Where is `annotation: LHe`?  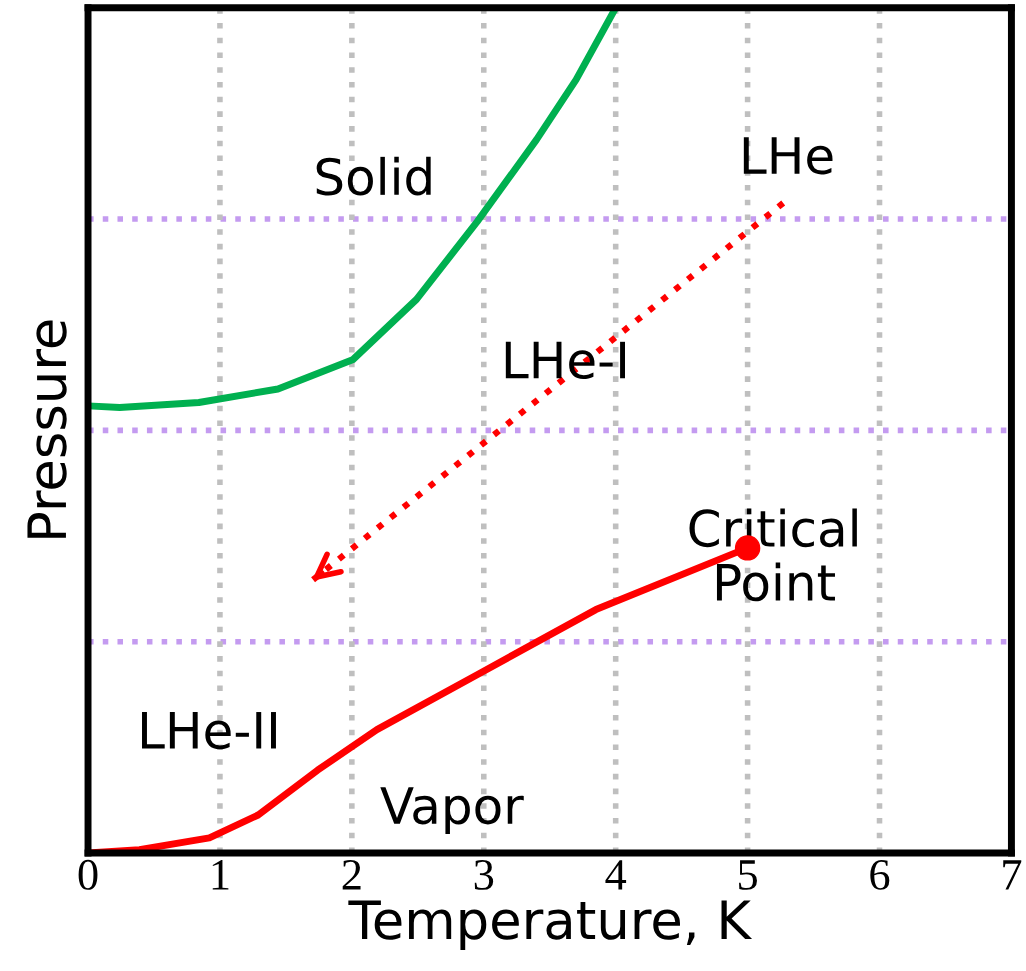
annotation: LHe is located at coordinates (788, 156).